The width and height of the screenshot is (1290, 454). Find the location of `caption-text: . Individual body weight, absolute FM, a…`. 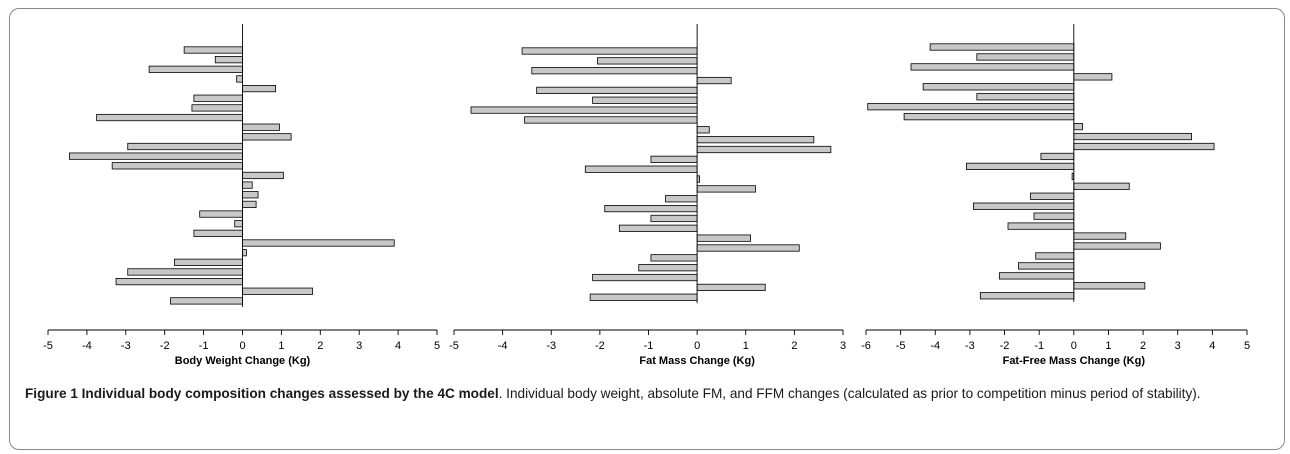

caption-text: . Individual body weight, absolute FM, a… is located at coordinates (849, 393).